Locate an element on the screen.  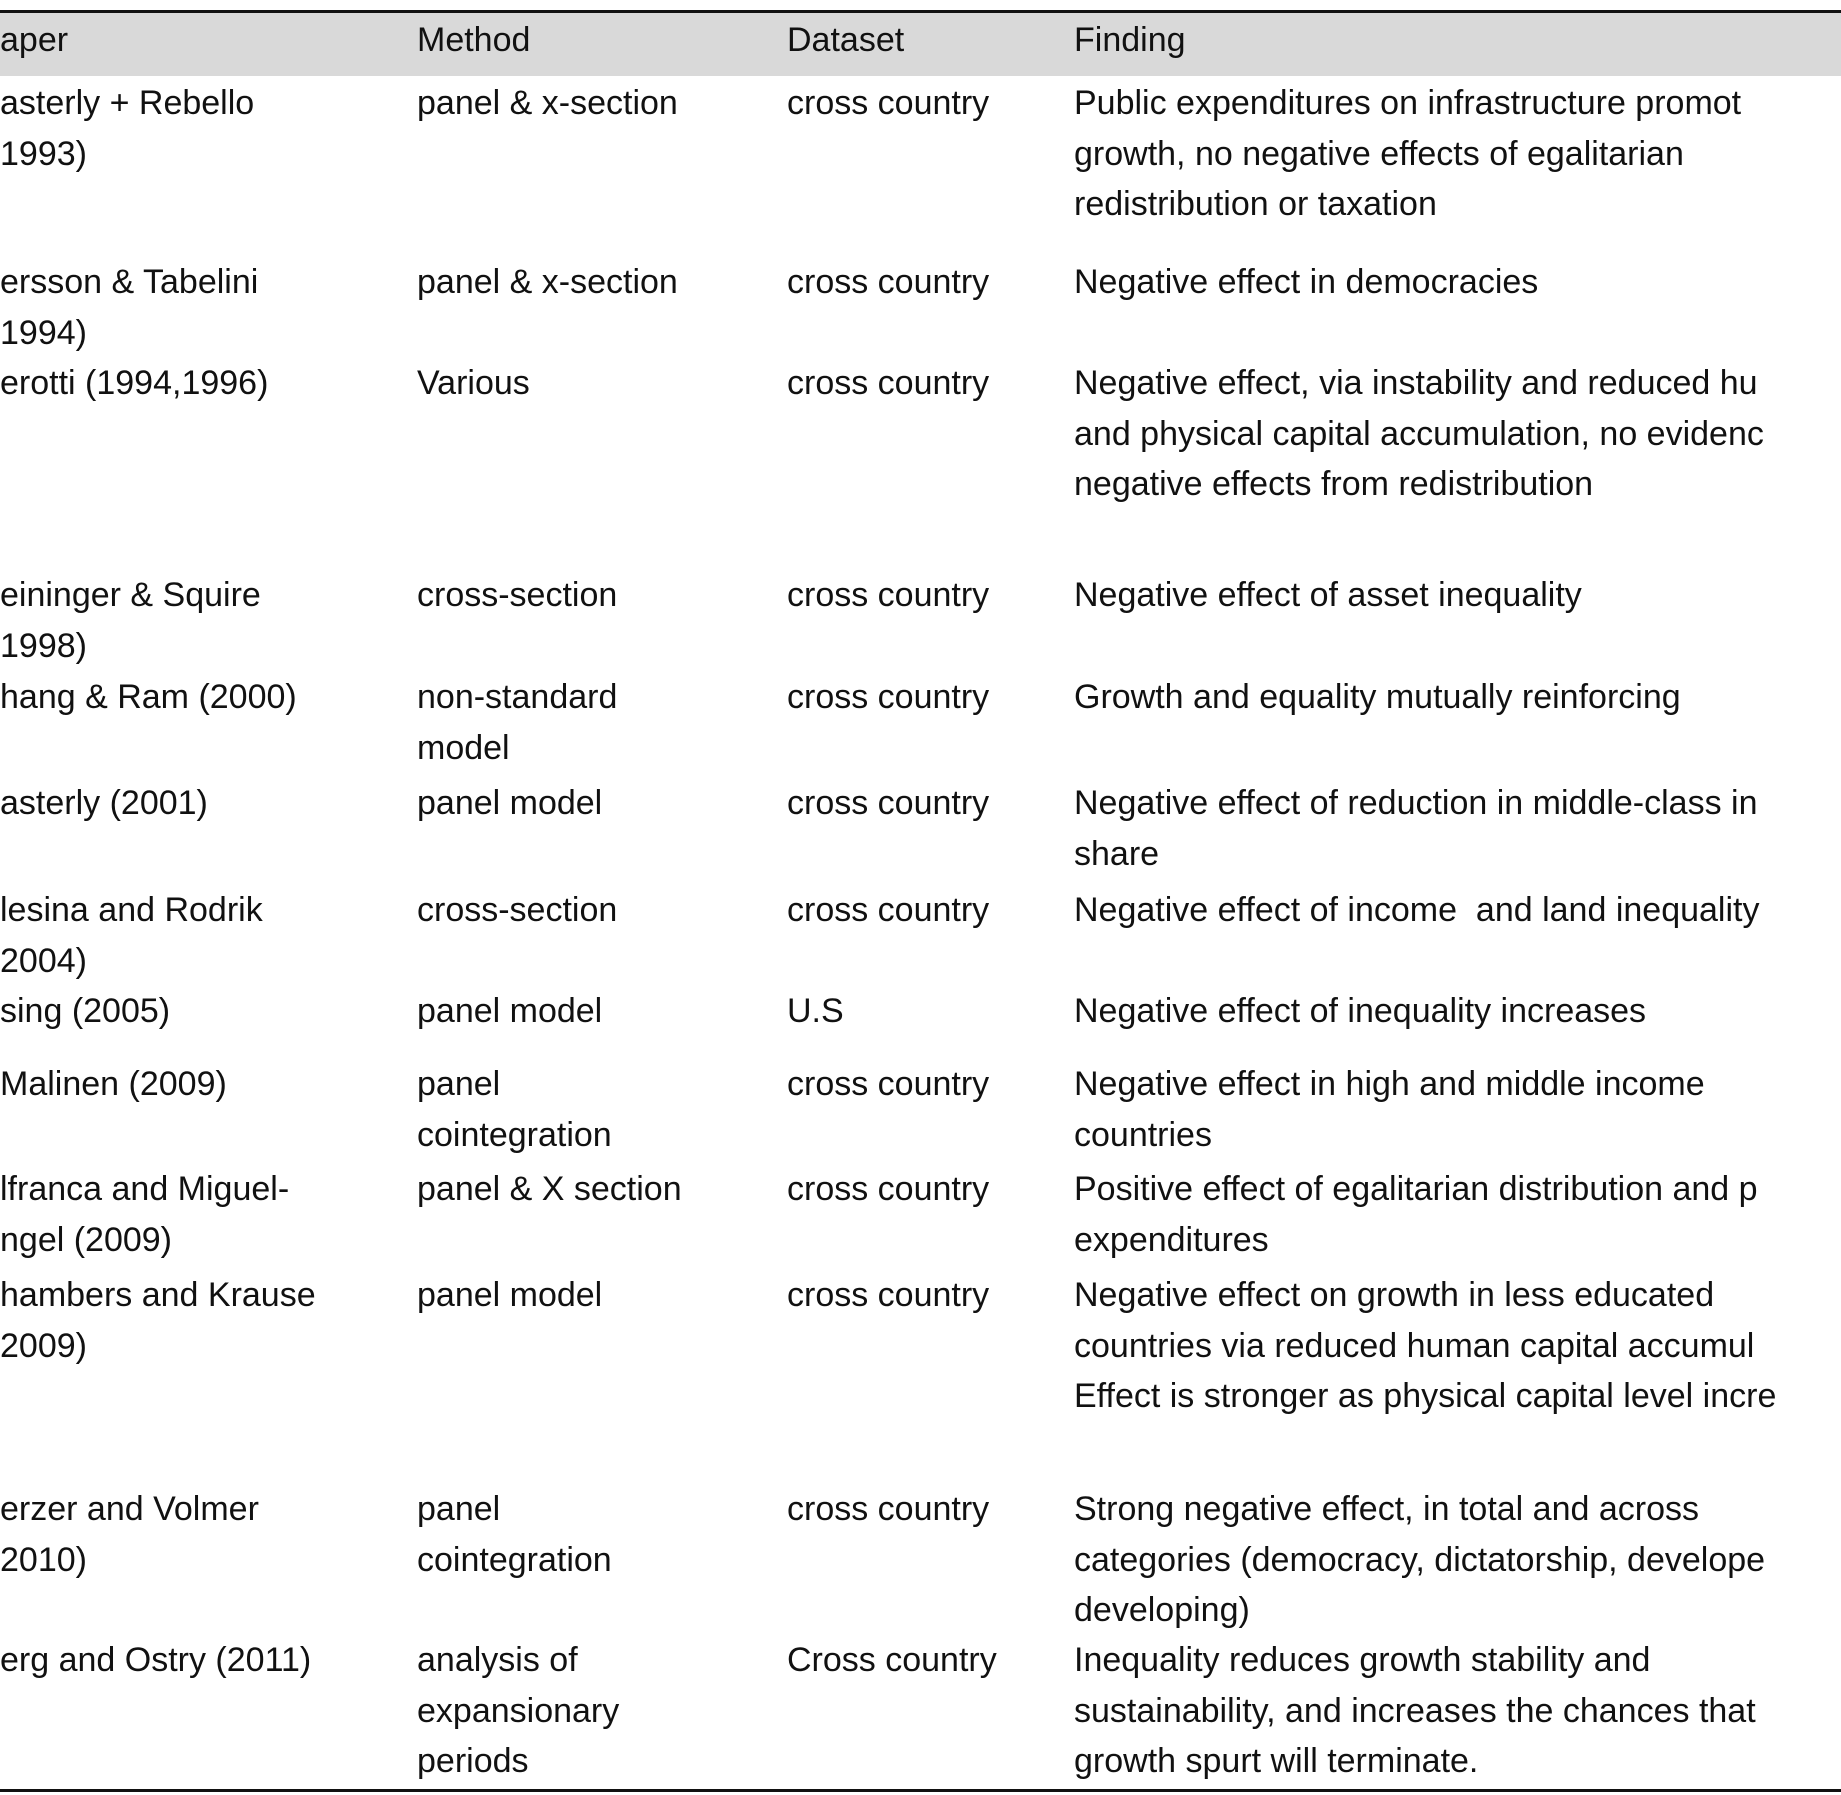
paper-cell: 2010) is located at coordinates (43, 1559).